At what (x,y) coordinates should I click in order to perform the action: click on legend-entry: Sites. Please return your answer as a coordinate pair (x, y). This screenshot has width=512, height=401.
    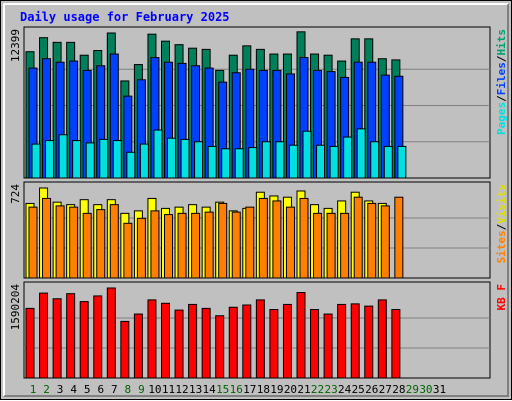
    Looking at the image, I should click on (501, 246).